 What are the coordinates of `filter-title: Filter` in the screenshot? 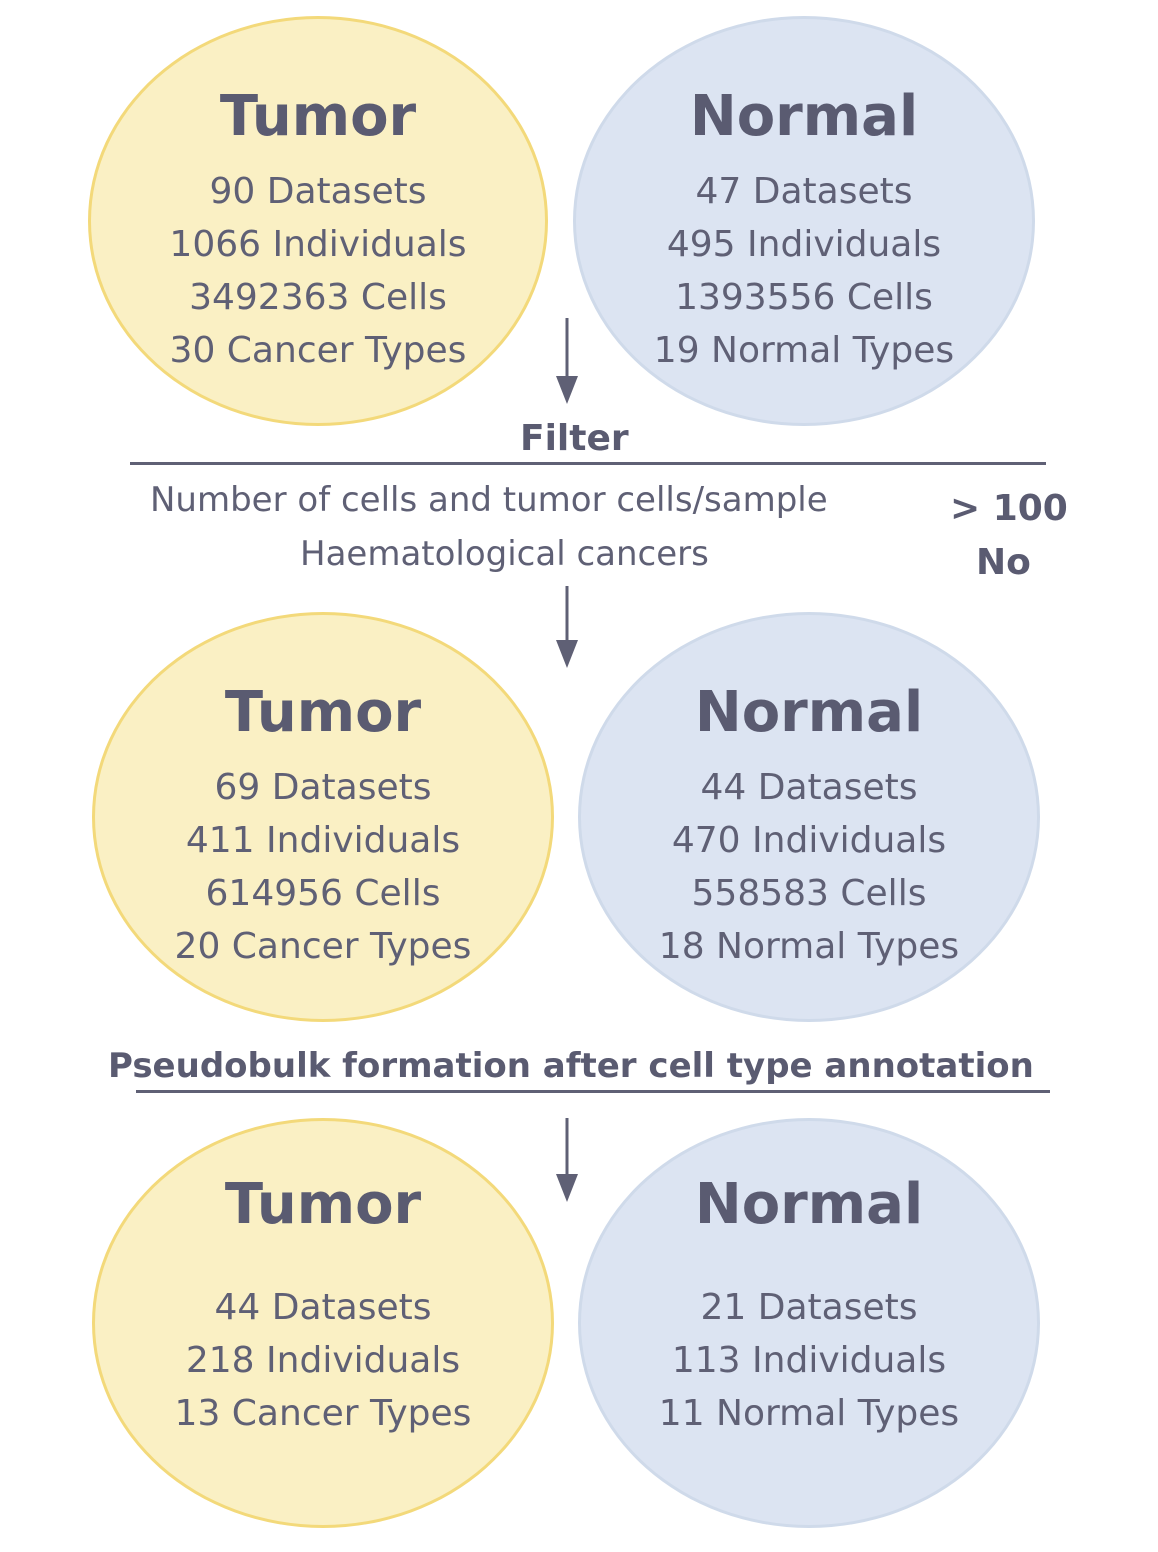 It's located at (574, 438).